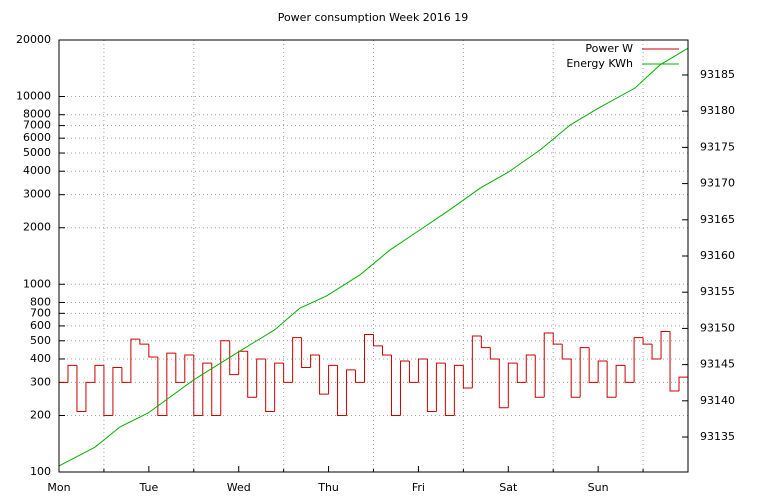  What do you see at coordinates (40, 312) in the screenshot?
I see `y-tick-label: 700` at bounding box center [40, 312].